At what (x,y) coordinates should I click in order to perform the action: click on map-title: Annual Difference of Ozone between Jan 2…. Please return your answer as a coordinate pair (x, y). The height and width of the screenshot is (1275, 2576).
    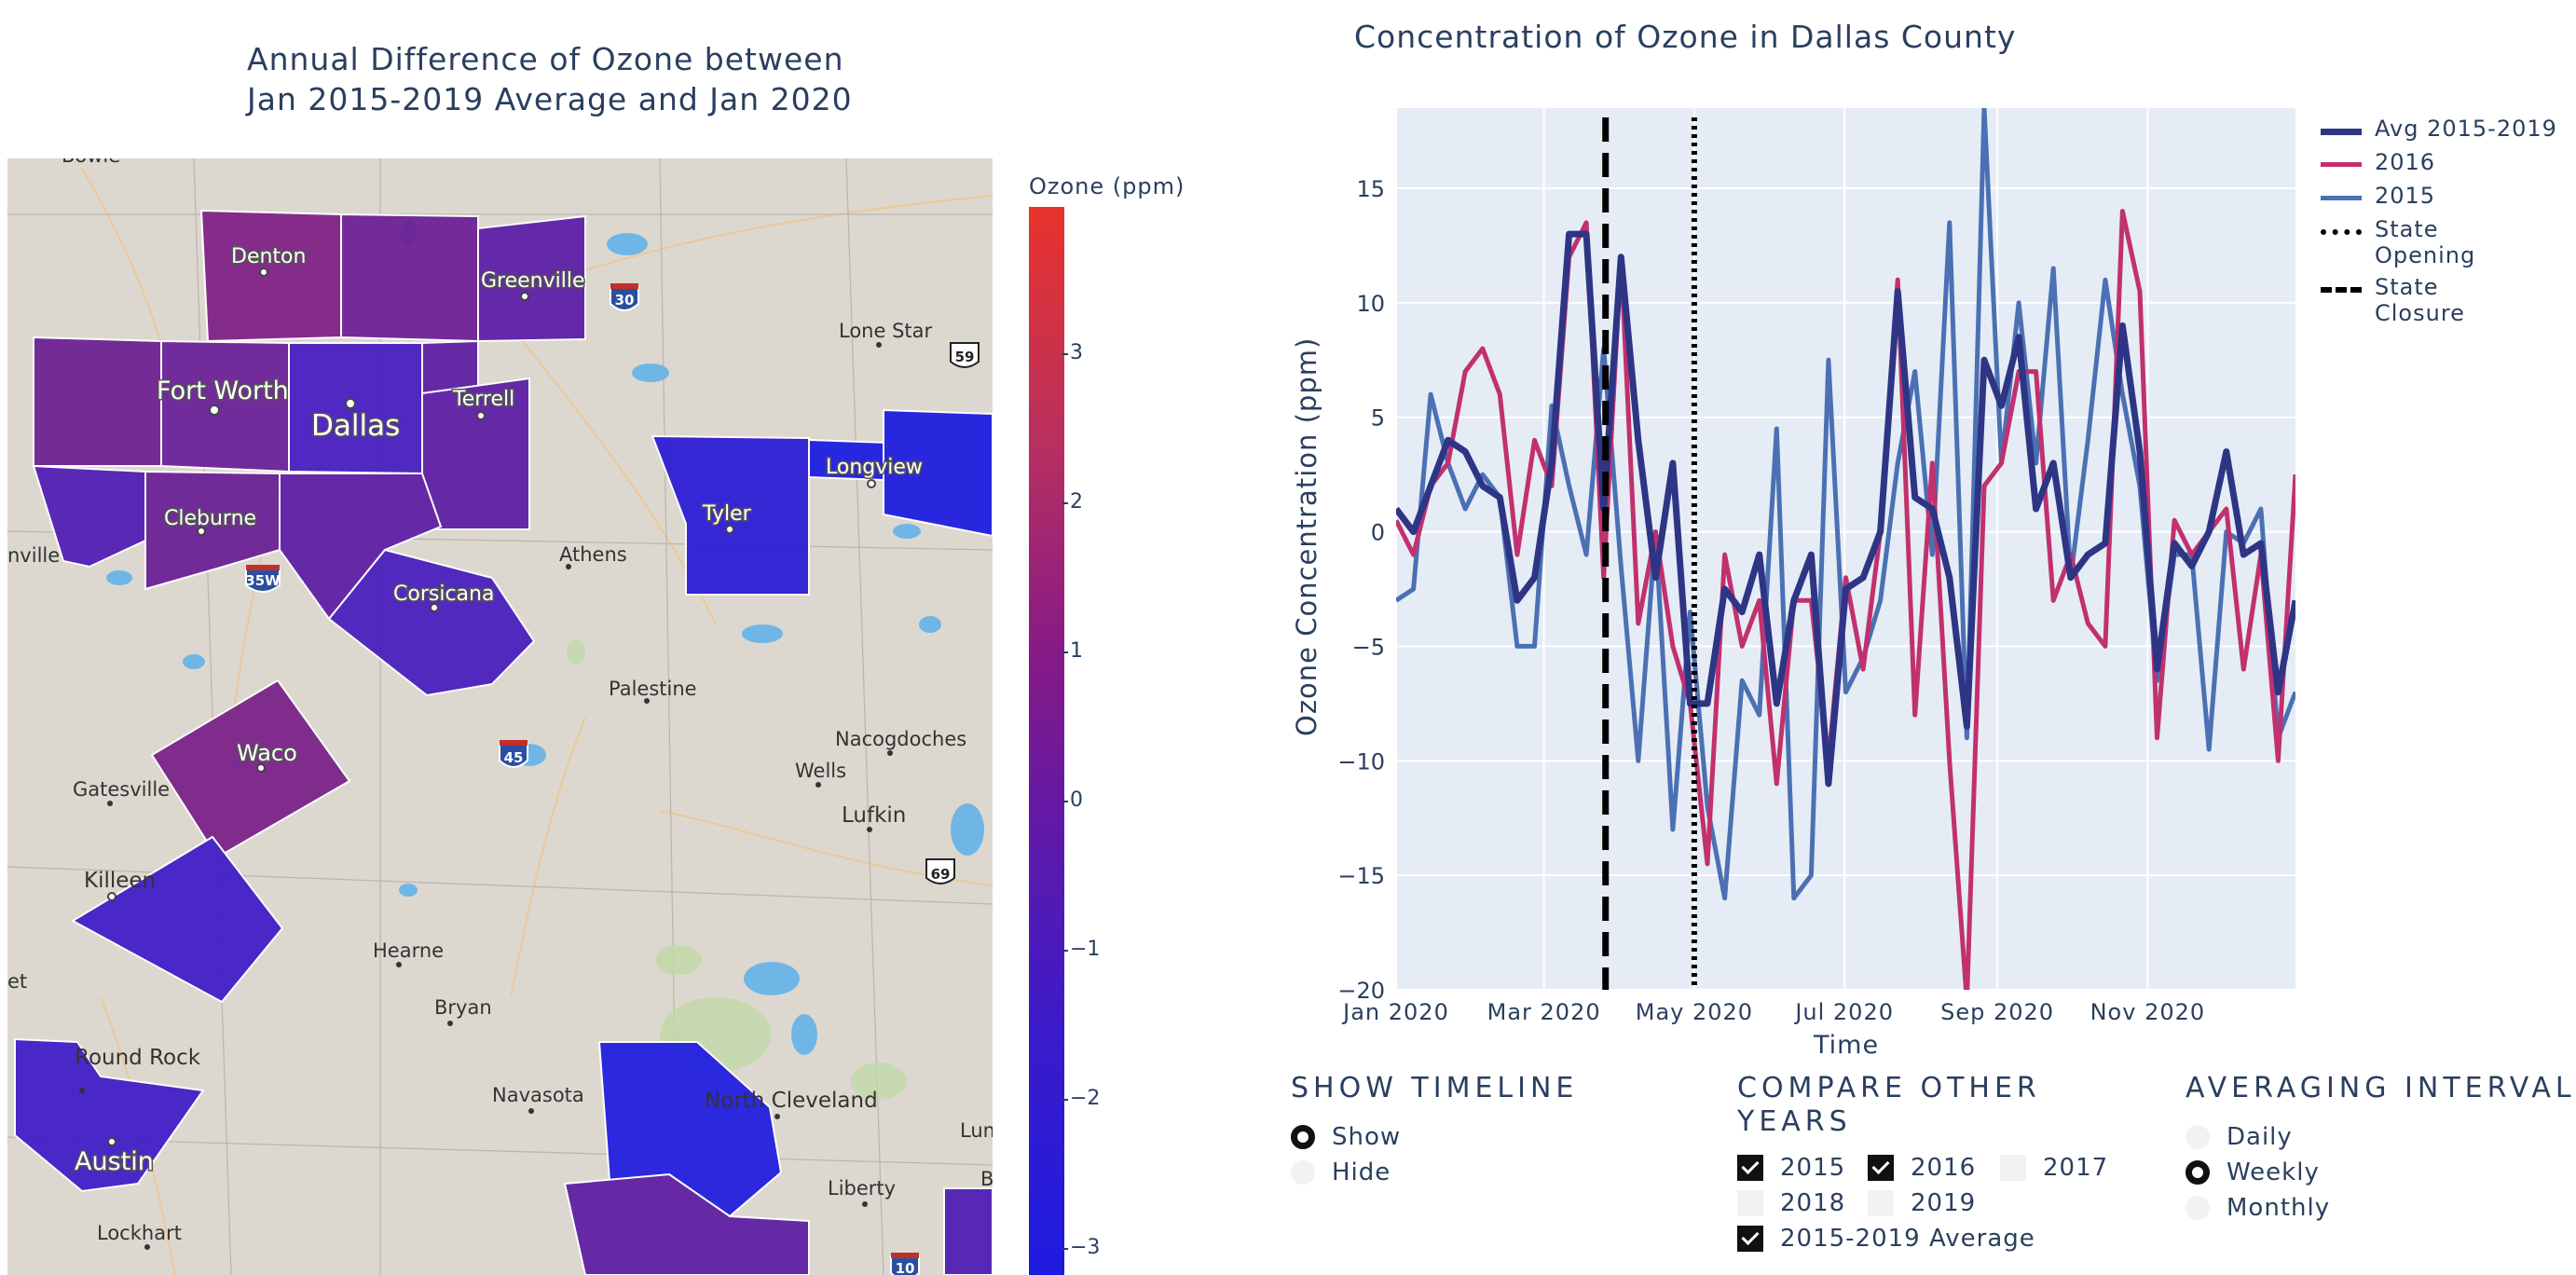
    Looking at the image, I should click on (550, 79).